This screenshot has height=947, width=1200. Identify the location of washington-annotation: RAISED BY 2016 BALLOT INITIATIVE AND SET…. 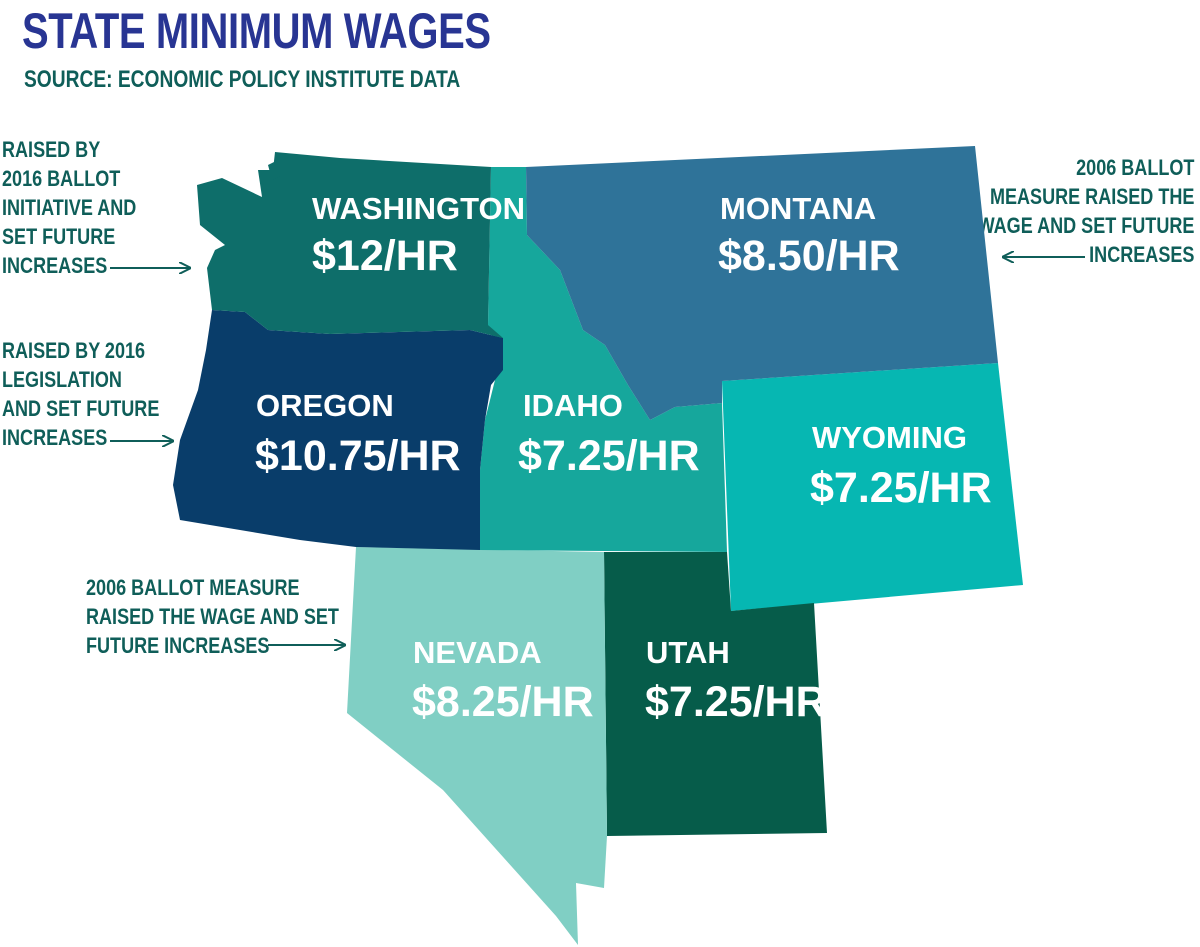
(69, 207).